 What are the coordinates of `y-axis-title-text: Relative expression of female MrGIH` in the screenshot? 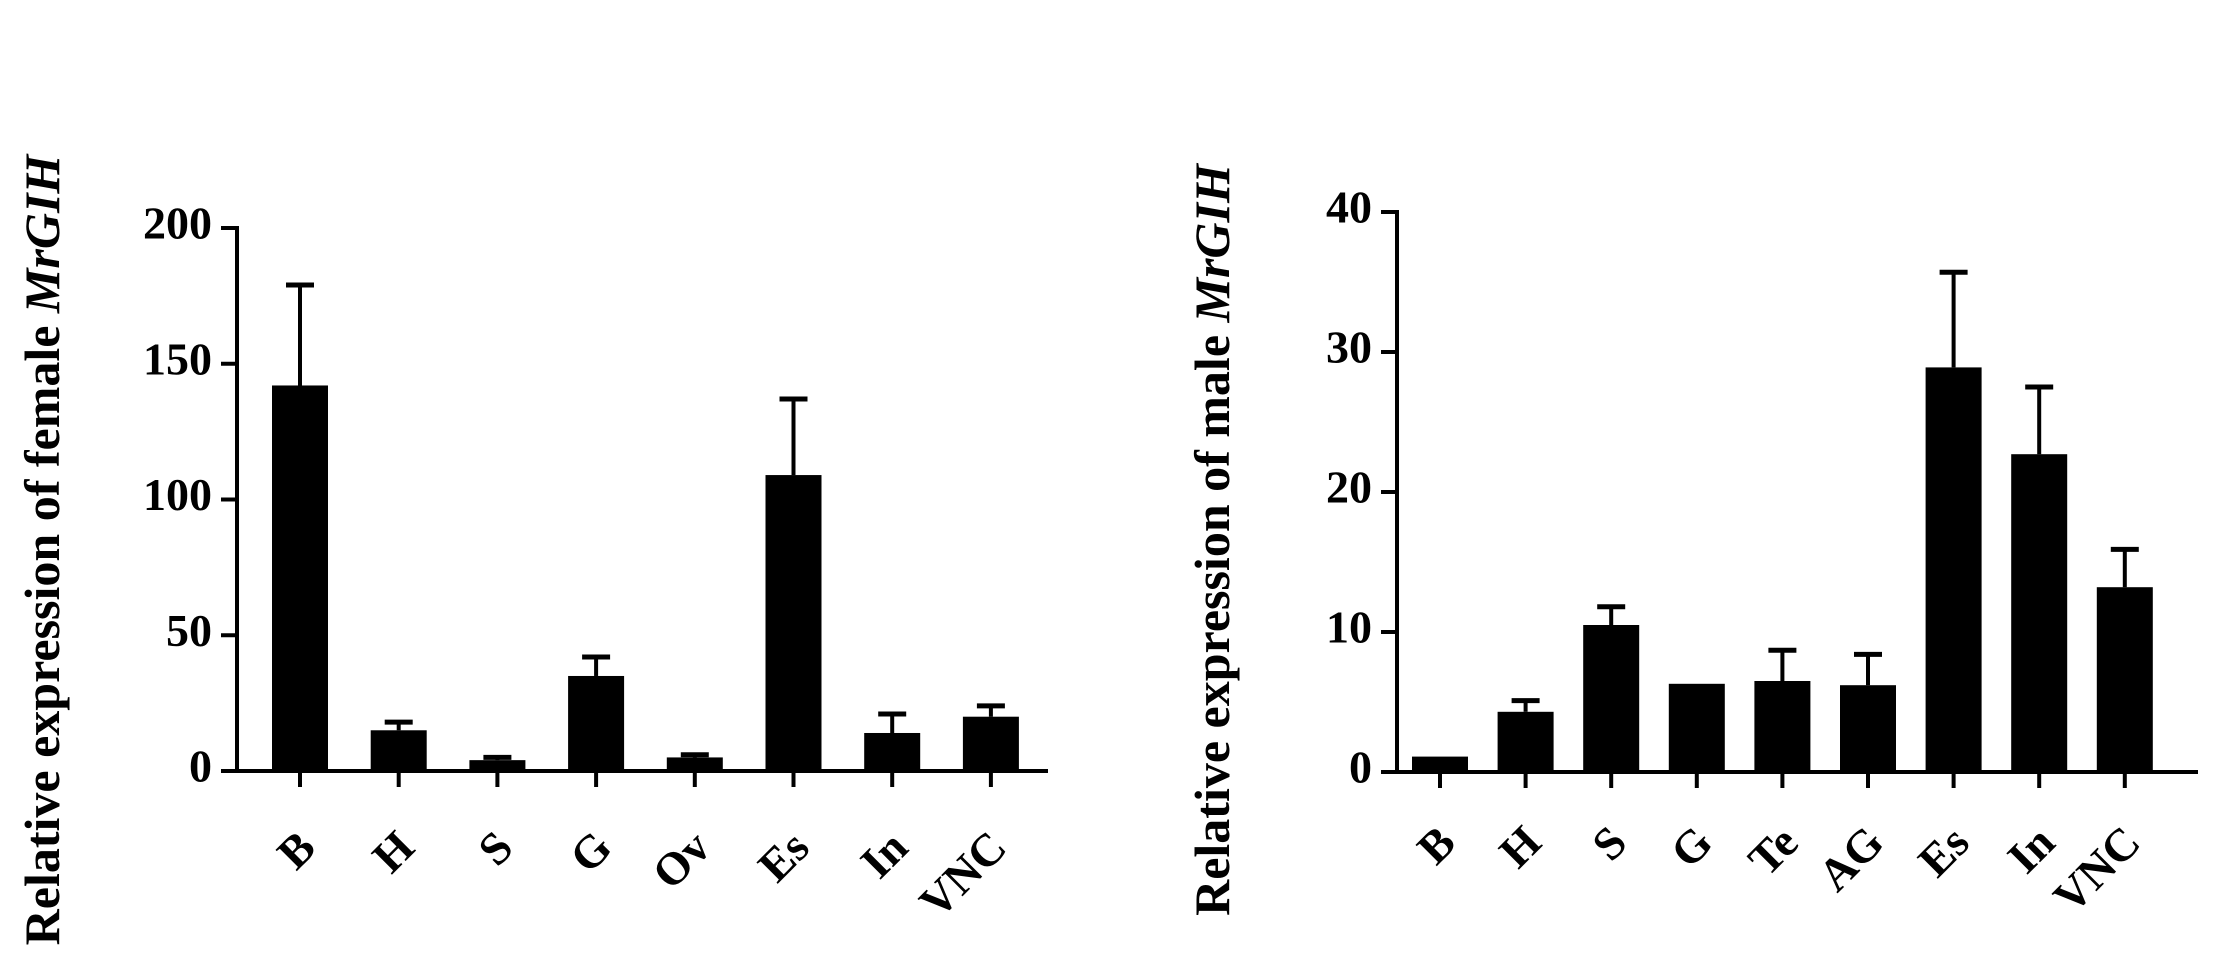 It's located at (42, 549).